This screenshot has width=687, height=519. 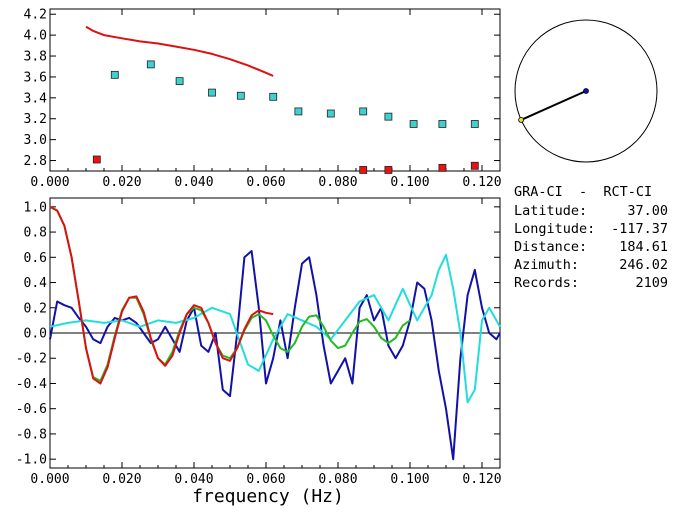 I want to click on station-pair: GRA-CI - RCT-CI, so click(x=583, y=192).